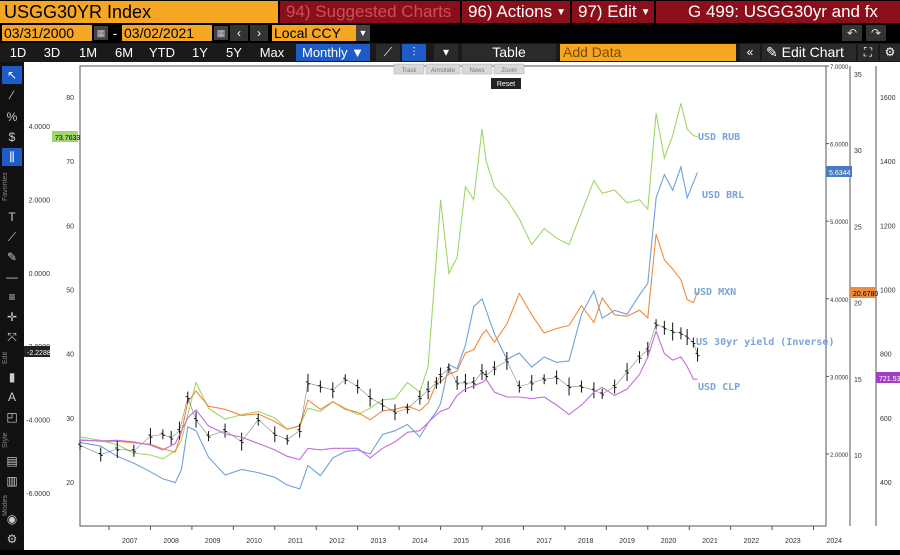  I want to click on actions-chevron-down-icon: ▼, so click(561, 12).